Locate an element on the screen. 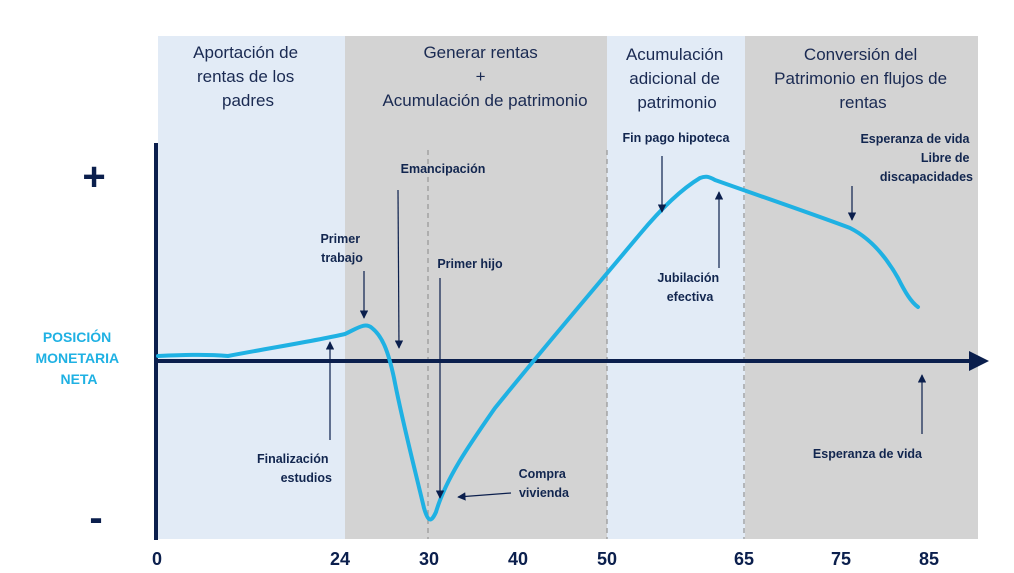 The image size is (1014, 573). label-esperanza-vida: Esperanza de vida is located at coordinates (868, 454).